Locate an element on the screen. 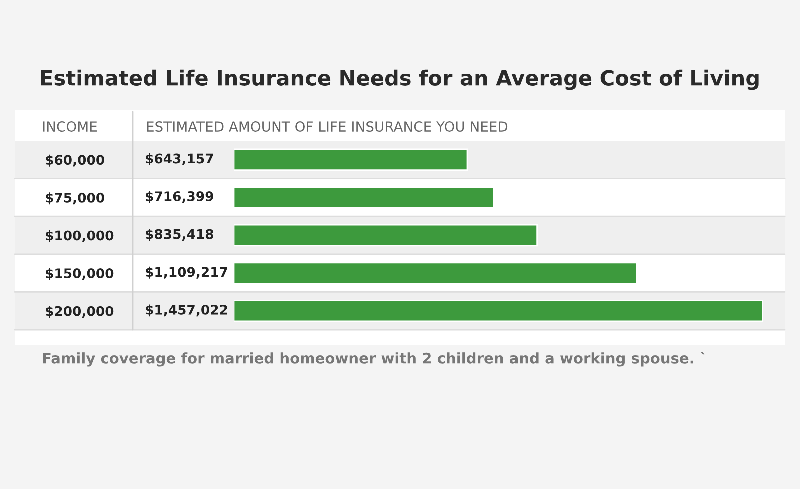 The width and height of the screenshot is (800, 489). y-tick-label: $75,000 is located at coordinates (75, 198).